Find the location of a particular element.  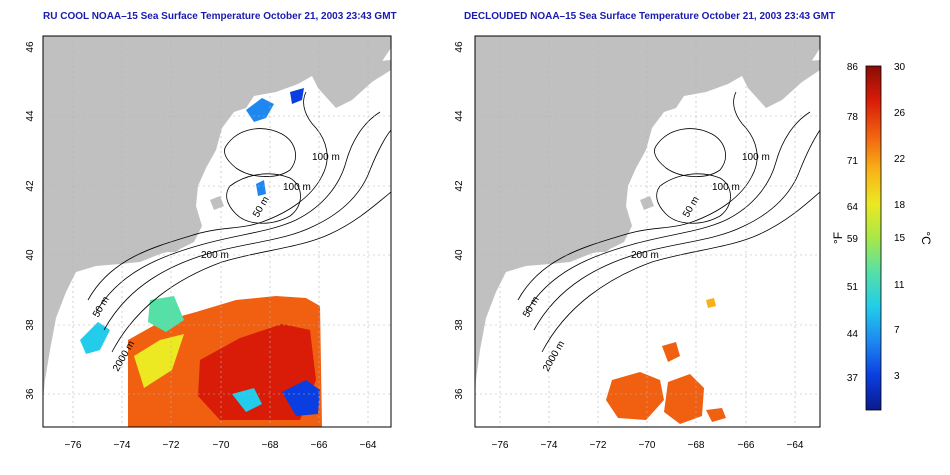

right-lon-tick: −76 is located at coordinates (500, 445).